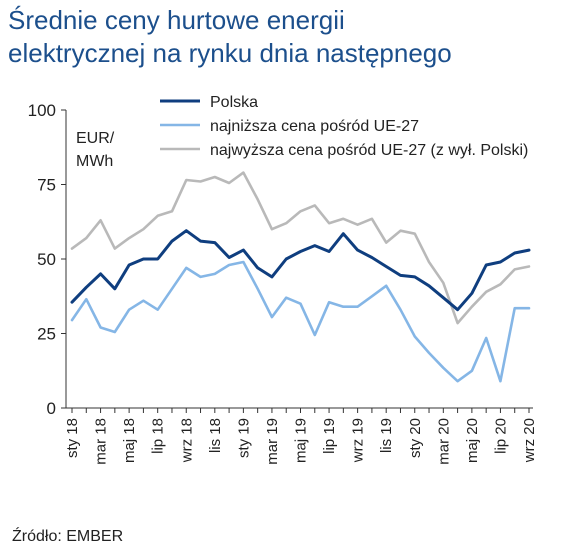  Describe the element at coordinates (68, 536) in the screenshot. I see `source-note: Źródło: EMBER` at that location.